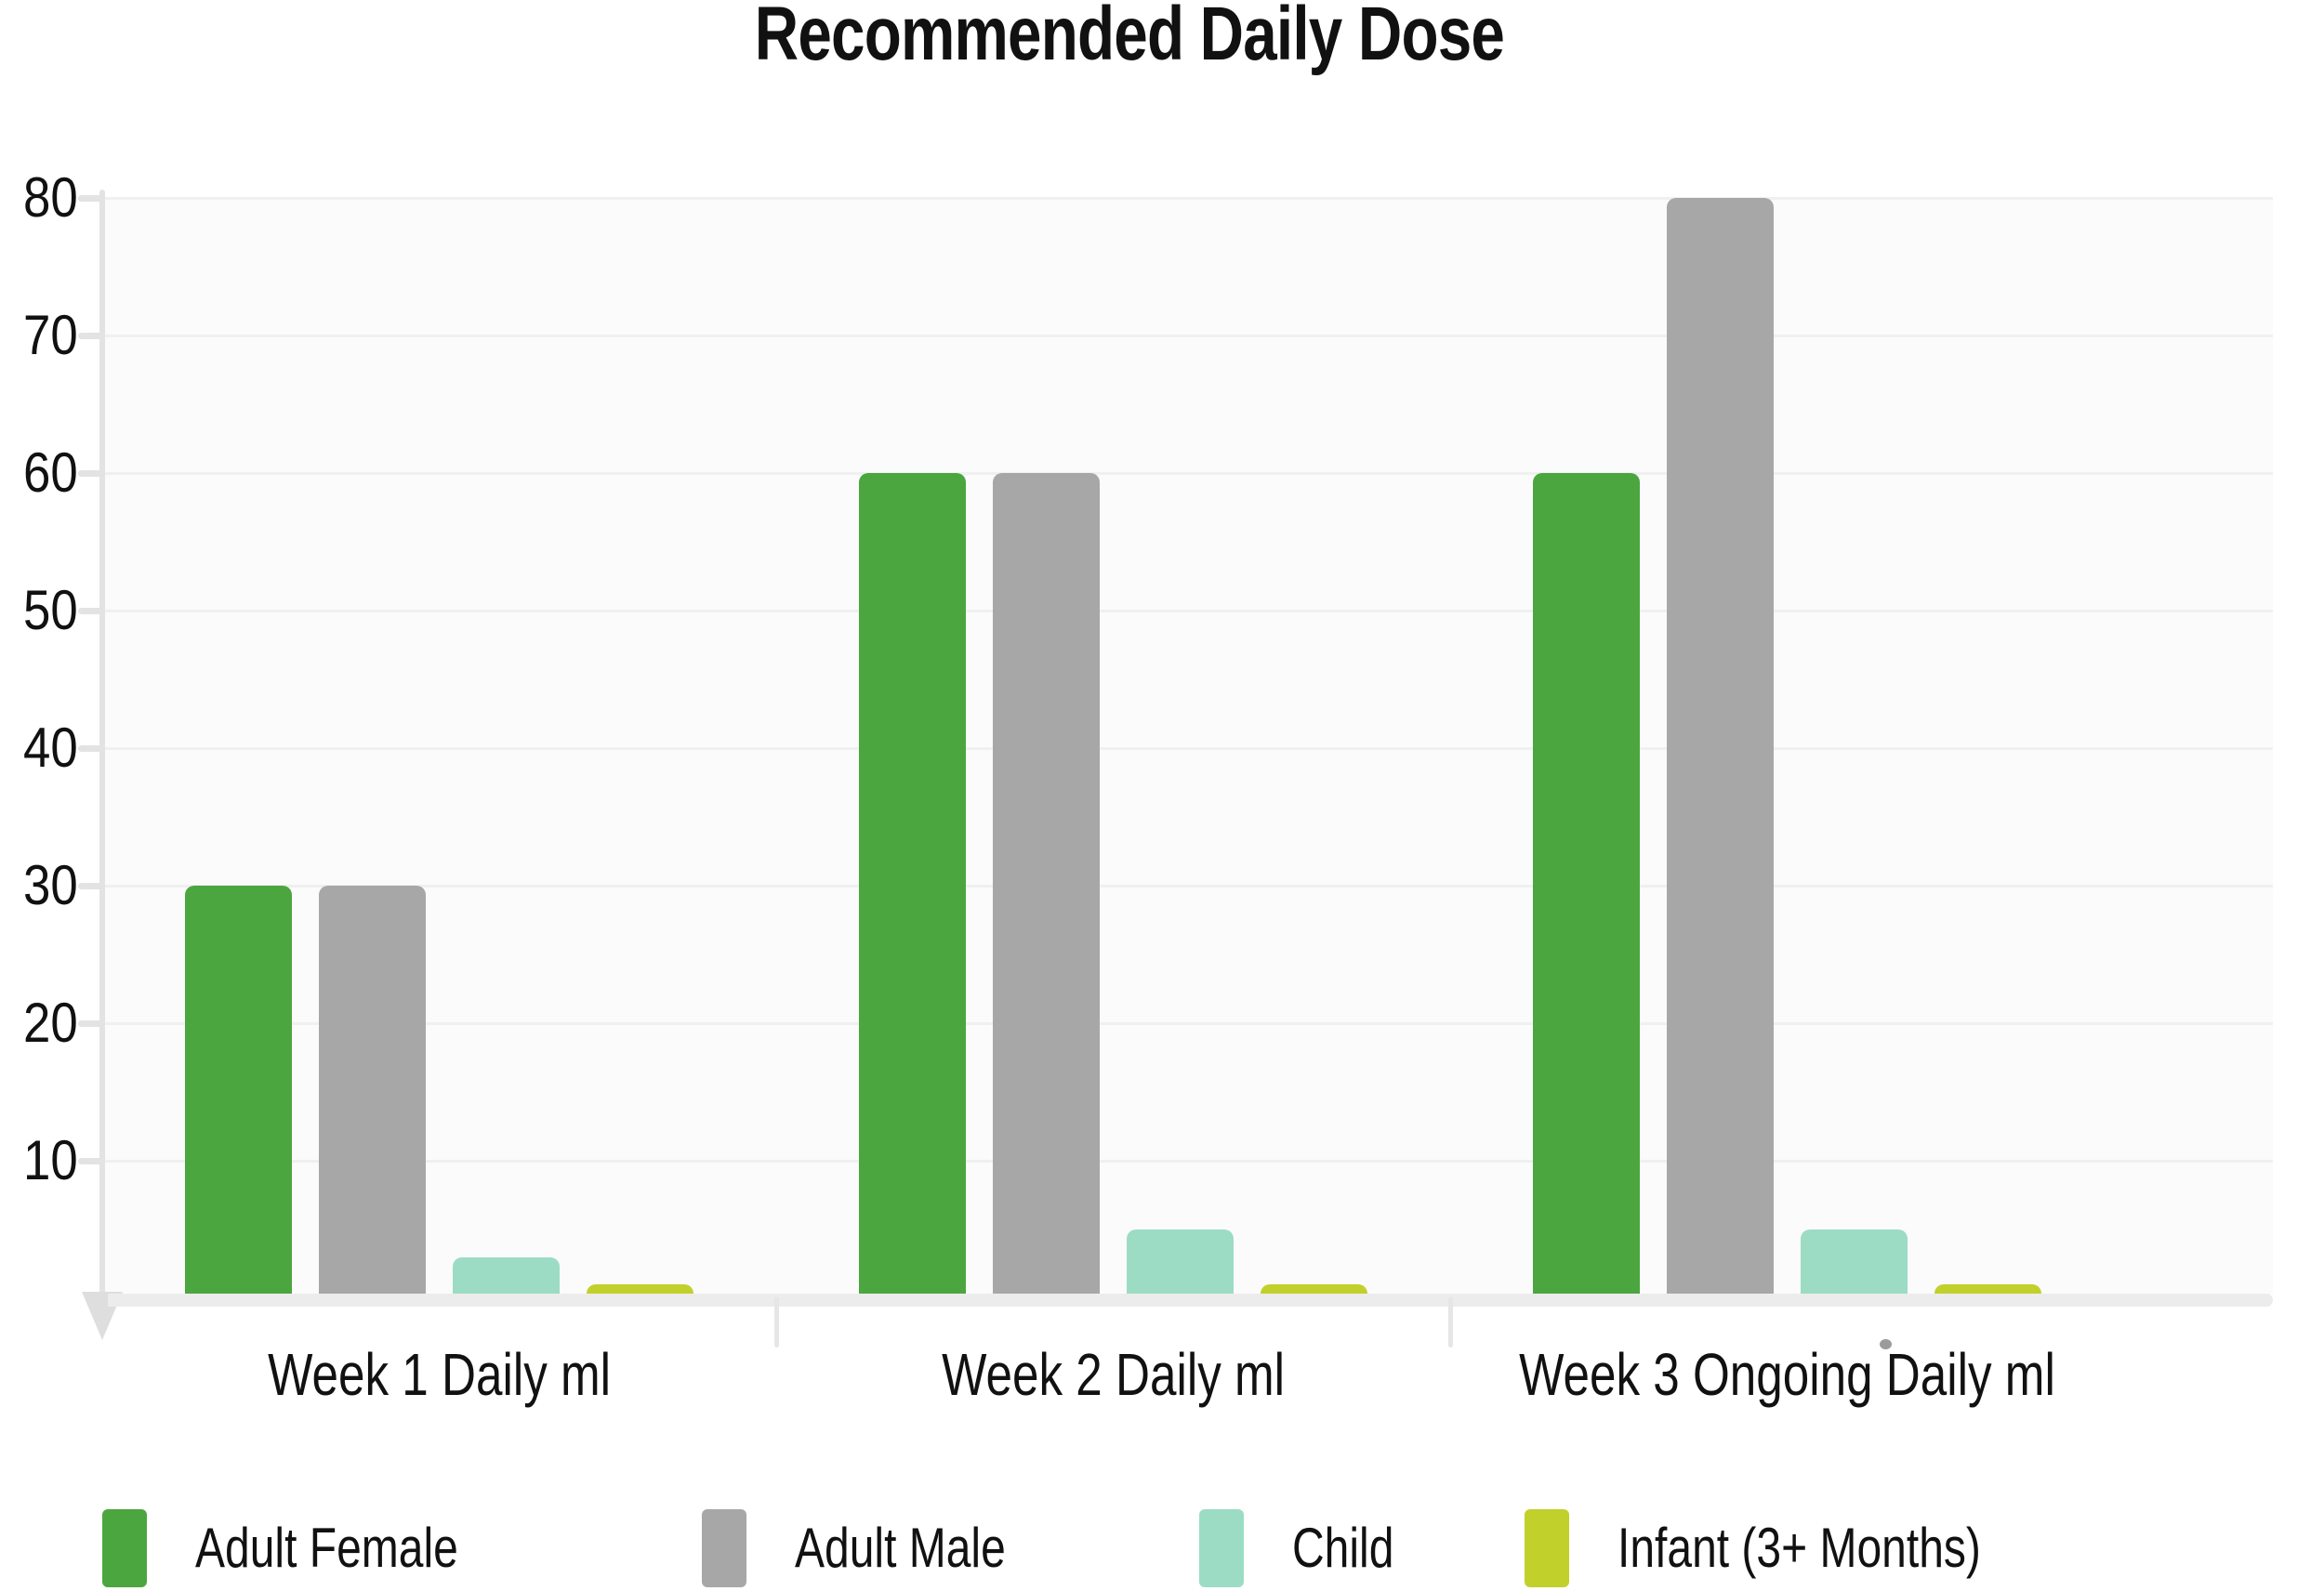 The height and width of the screenshot is (1591, 2324). I want to click on x-category-label-container: Week 2 Daily ml, so click(1113, 1374).